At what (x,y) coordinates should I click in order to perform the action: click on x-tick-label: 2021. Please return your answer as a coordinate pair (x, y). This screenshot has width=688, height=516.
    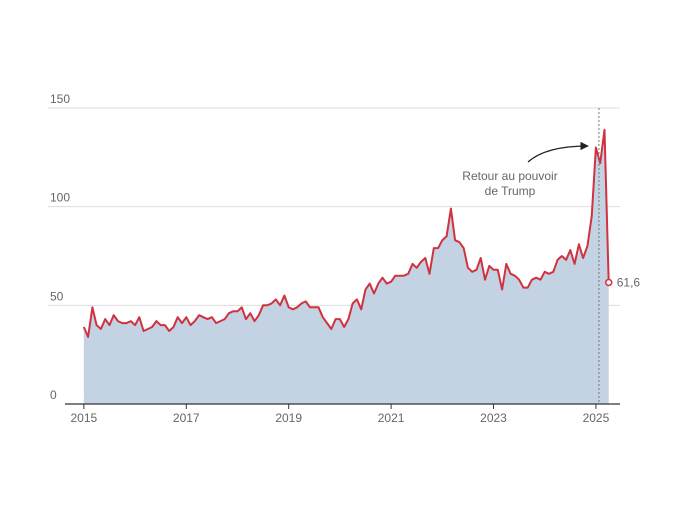
    Looking at the image, I should click on (391, 418).